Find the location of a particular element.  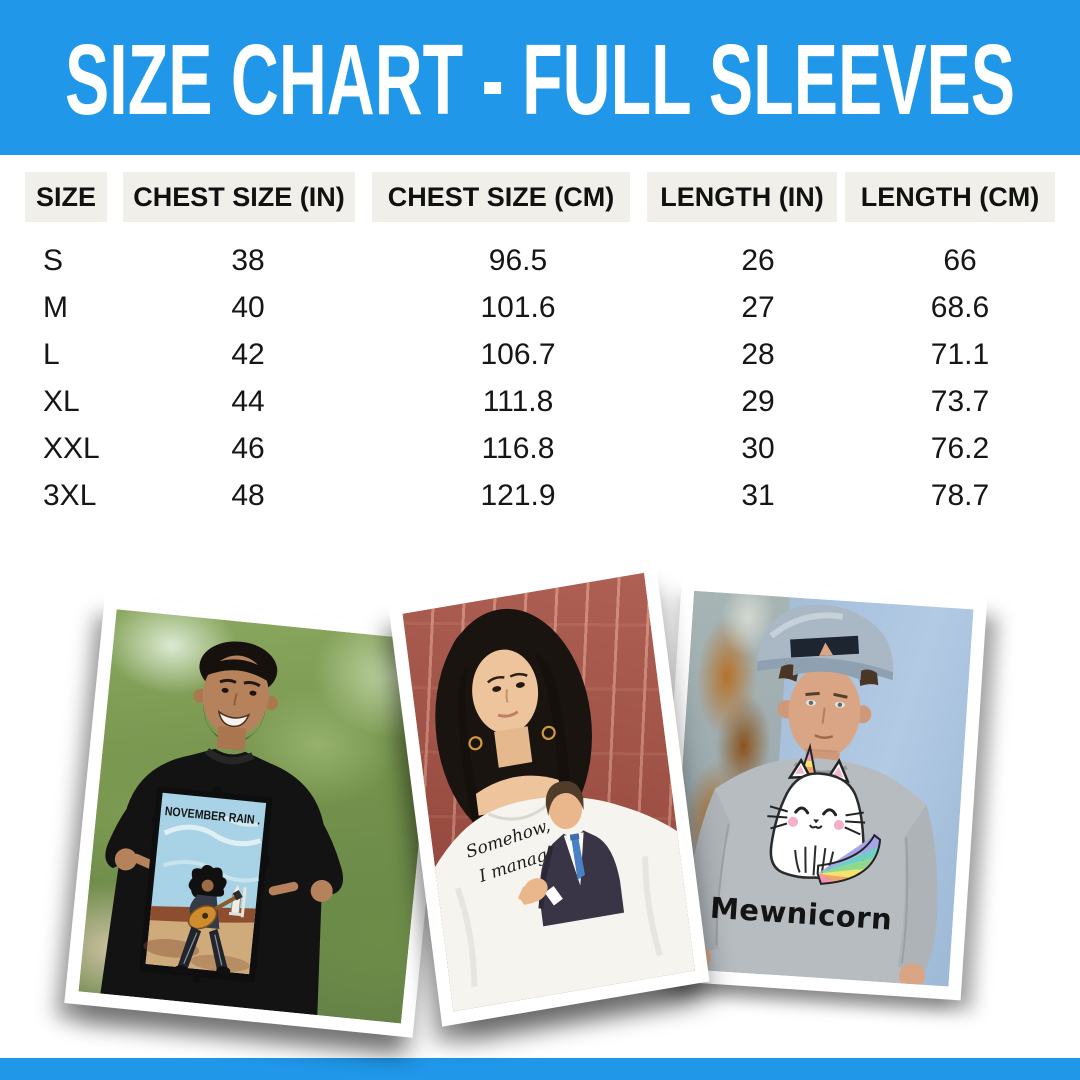

size-label: S is located at coordinates (53, 260).